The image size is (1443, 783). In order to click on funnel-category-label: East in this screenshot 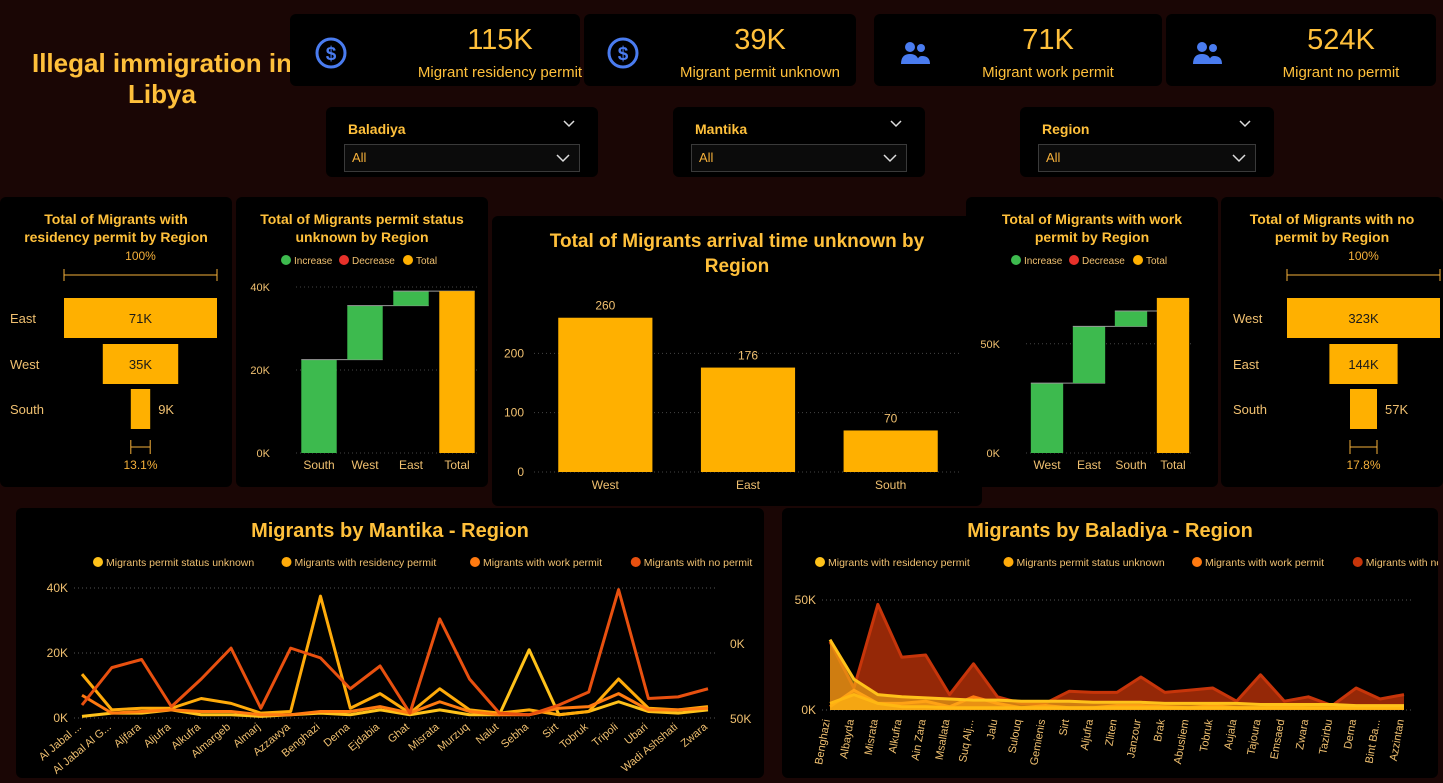, I will do `click(1246, 364)`.